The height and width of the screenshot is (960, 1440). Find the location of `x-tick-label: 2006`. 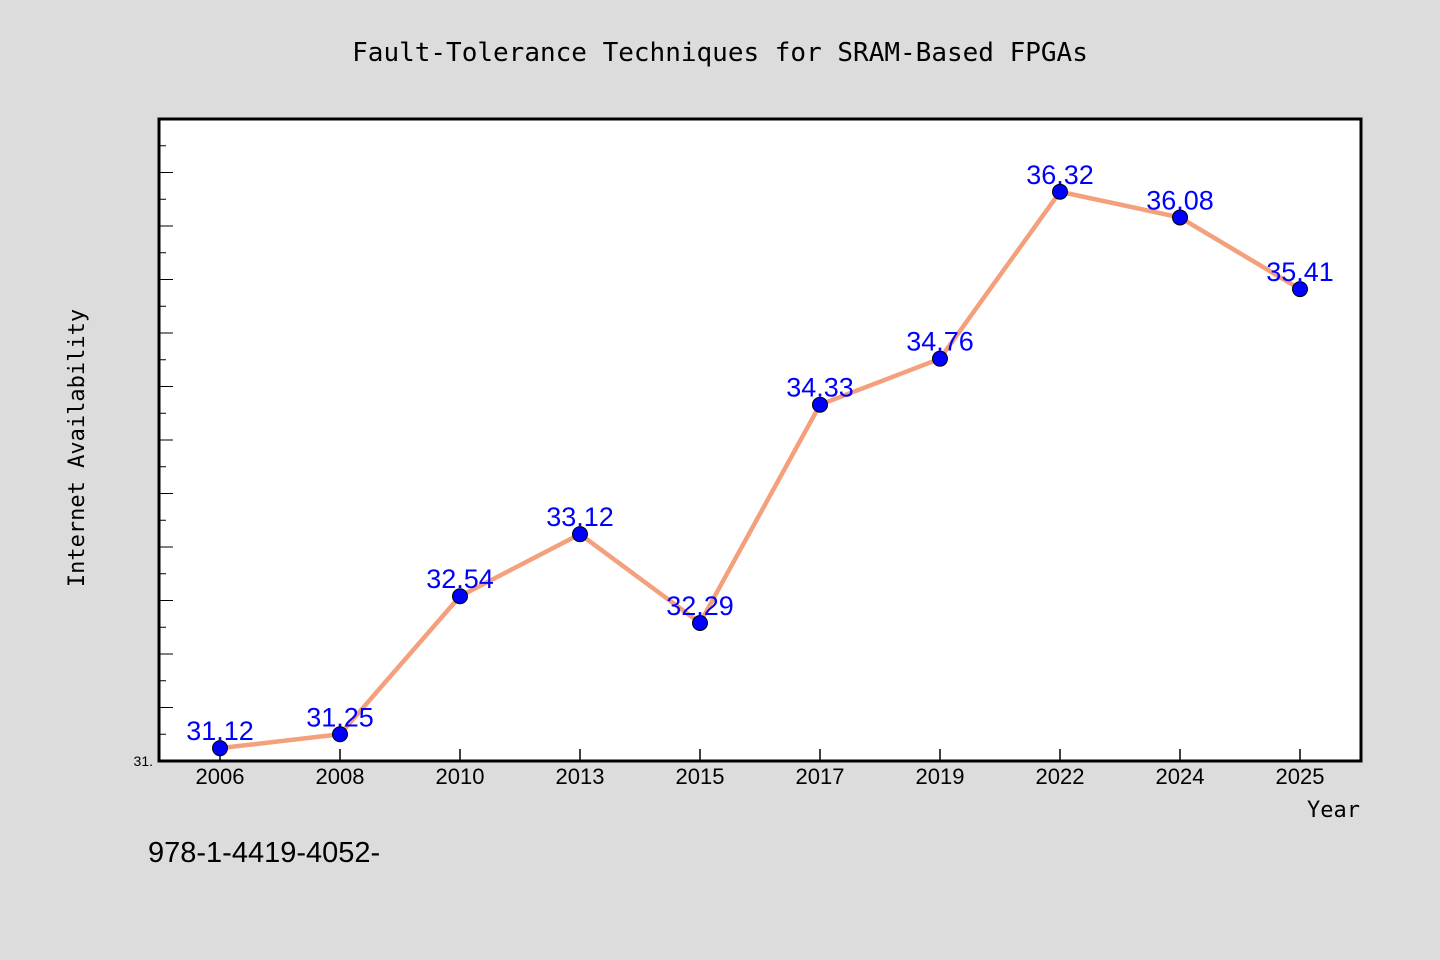

x-tick-label: 2006 is located at coordinates (220, 776).